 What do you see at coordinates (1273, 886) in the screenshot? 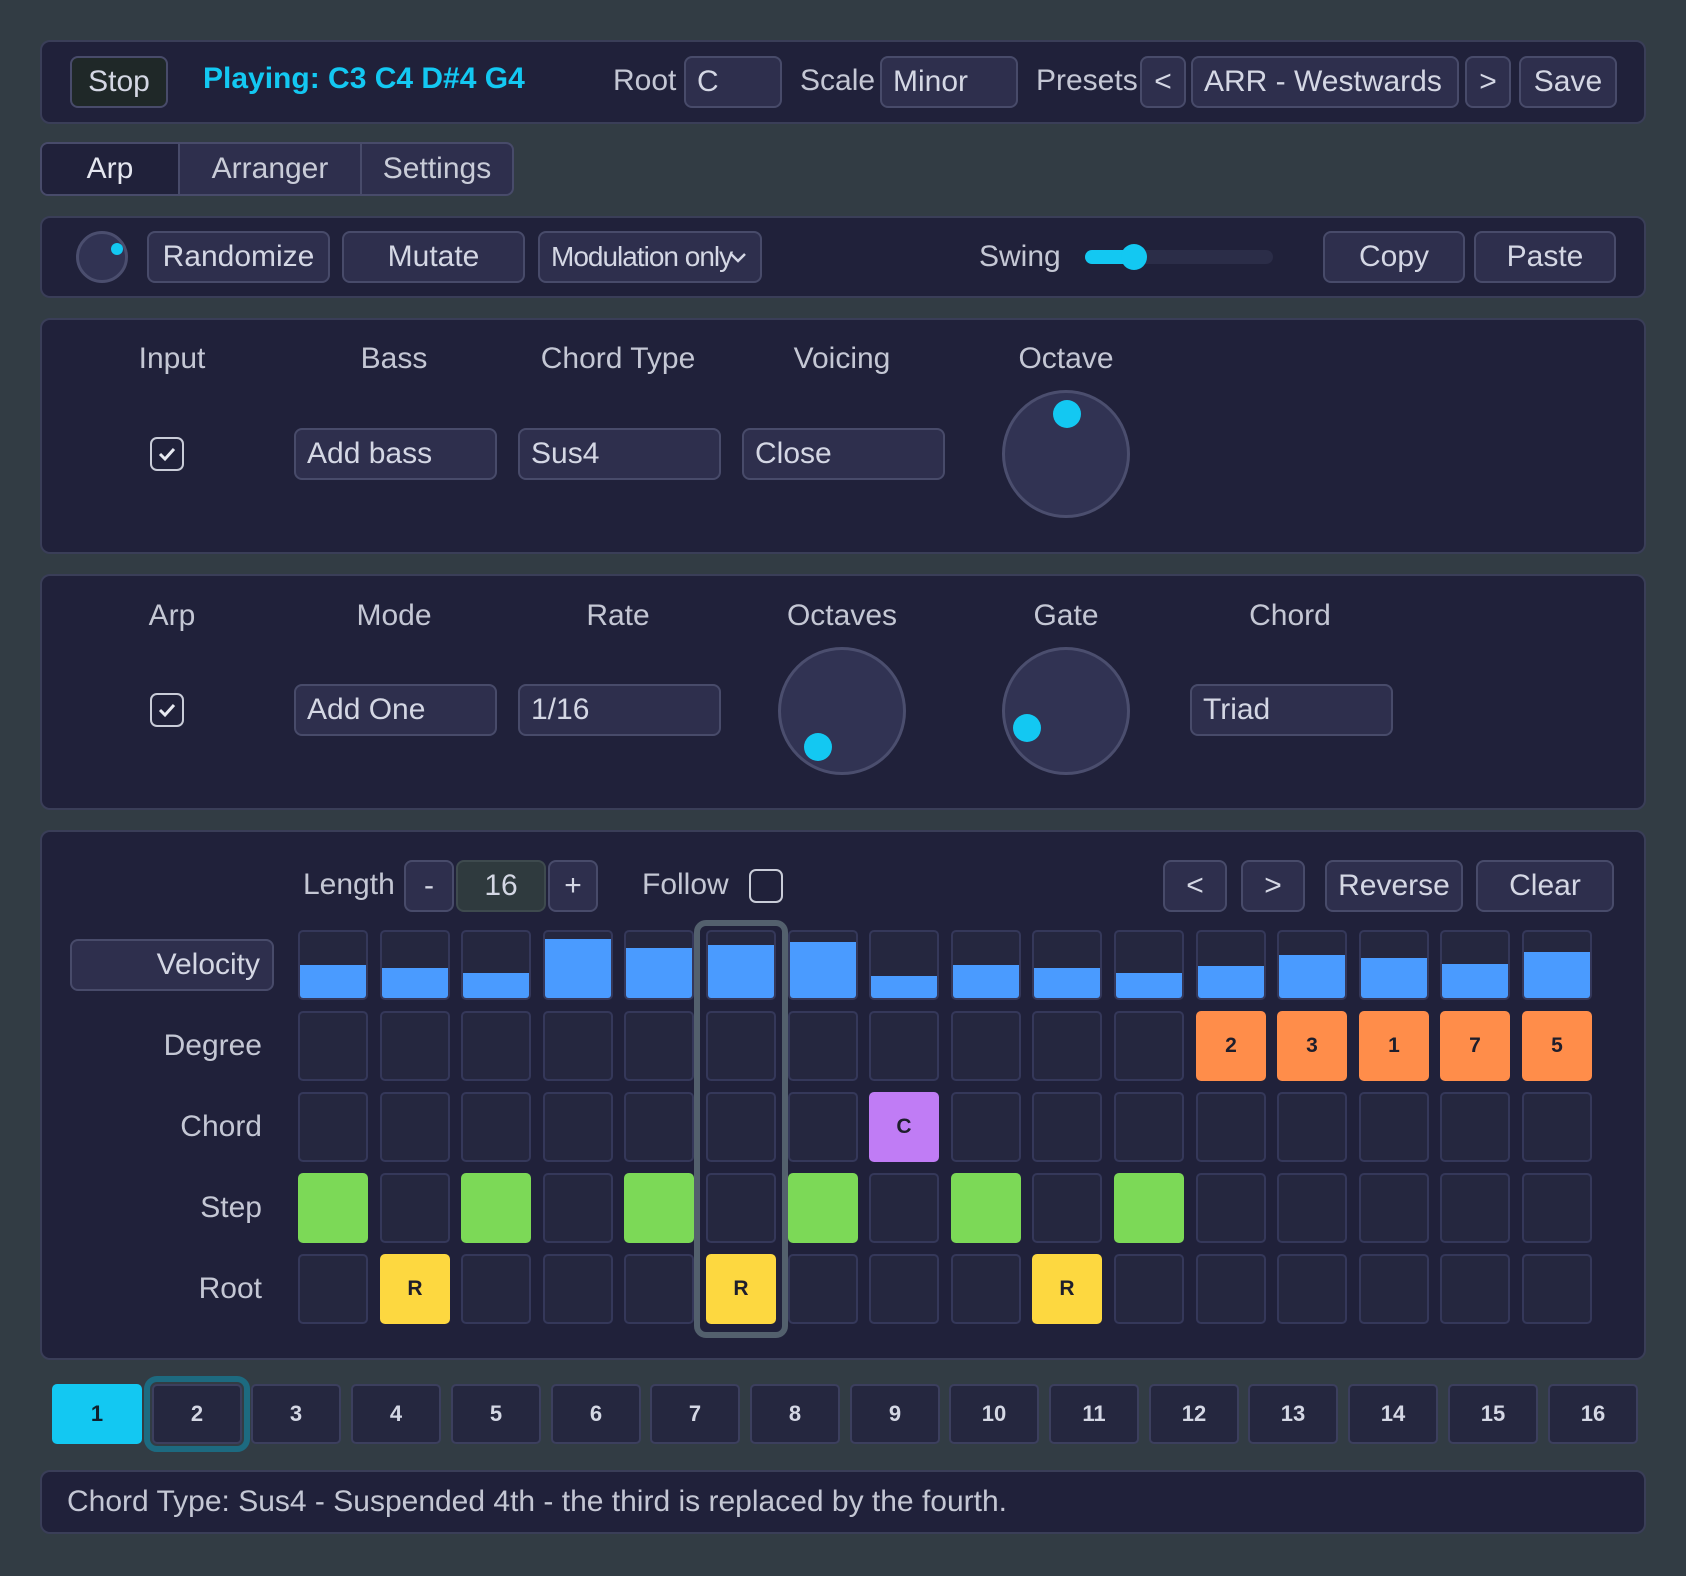
I see `shift-right-button: >` at bounding box center [1273, 886].